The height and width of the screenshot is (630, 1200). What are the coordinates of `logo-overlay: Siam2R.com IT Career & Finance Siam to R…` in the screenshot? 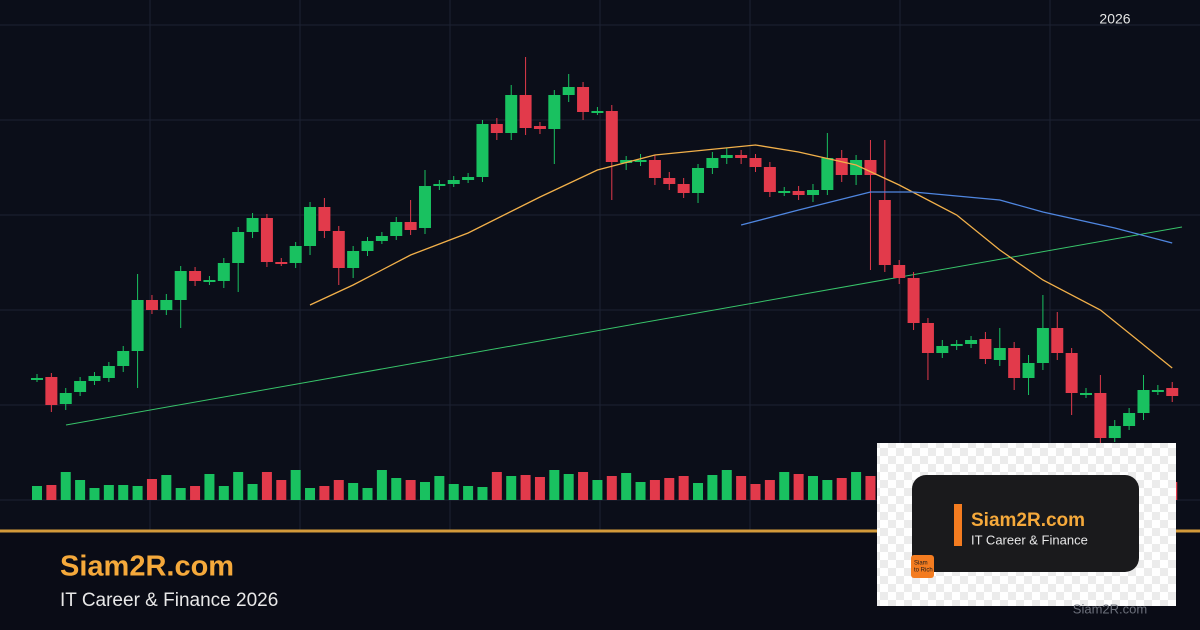 It's located at (1026, 524).